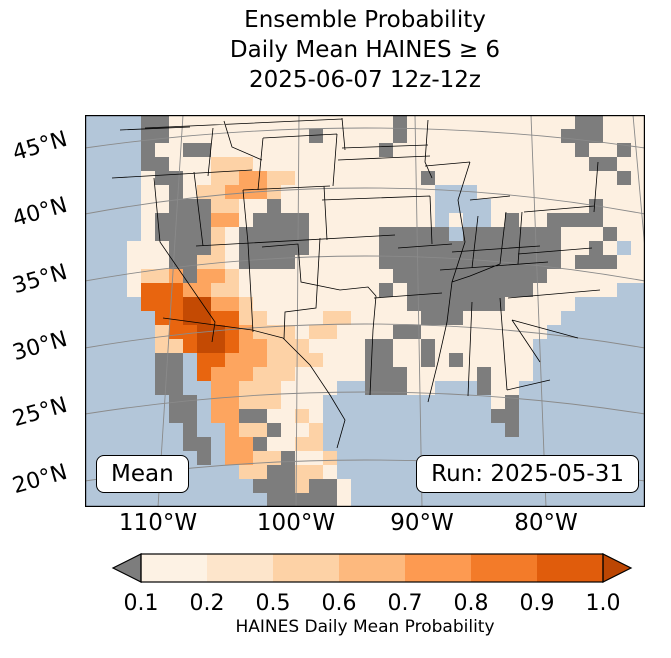  What do you see at coordinates (158, 523) in the screenshot?
I see `x-tick-110w: 110°W` at bounding box center [158, 523].